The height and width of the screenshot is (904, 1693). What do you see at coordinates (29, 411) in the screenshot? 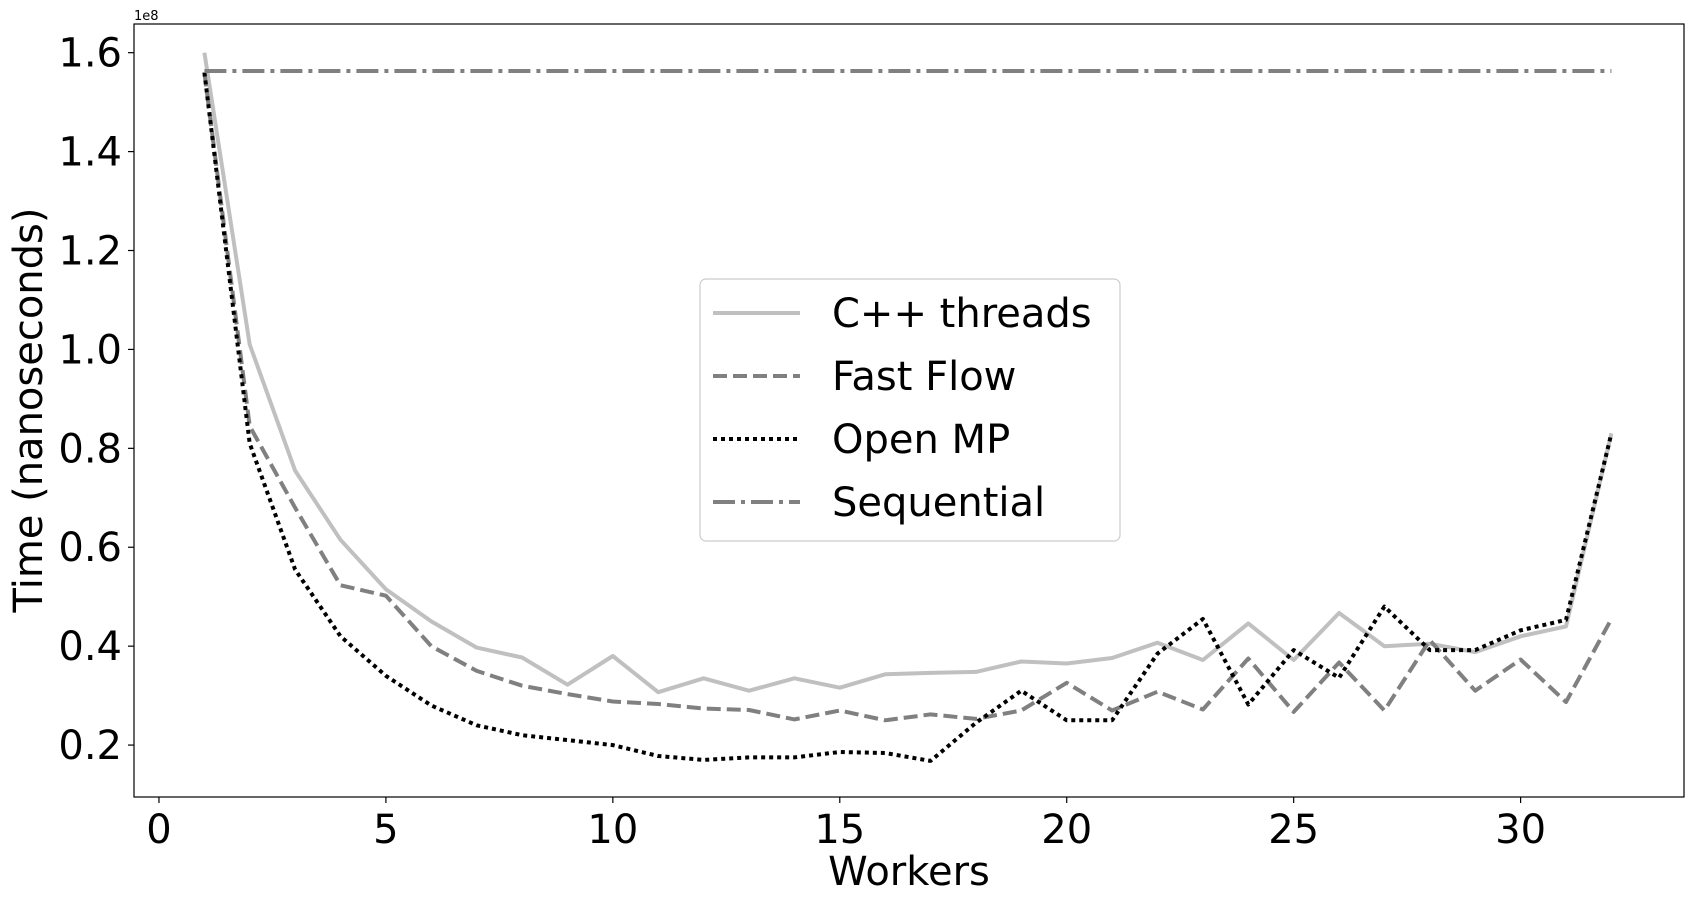
I see `y-axis-title: Time (nanoseconds)` at bounding box center [29, 411].